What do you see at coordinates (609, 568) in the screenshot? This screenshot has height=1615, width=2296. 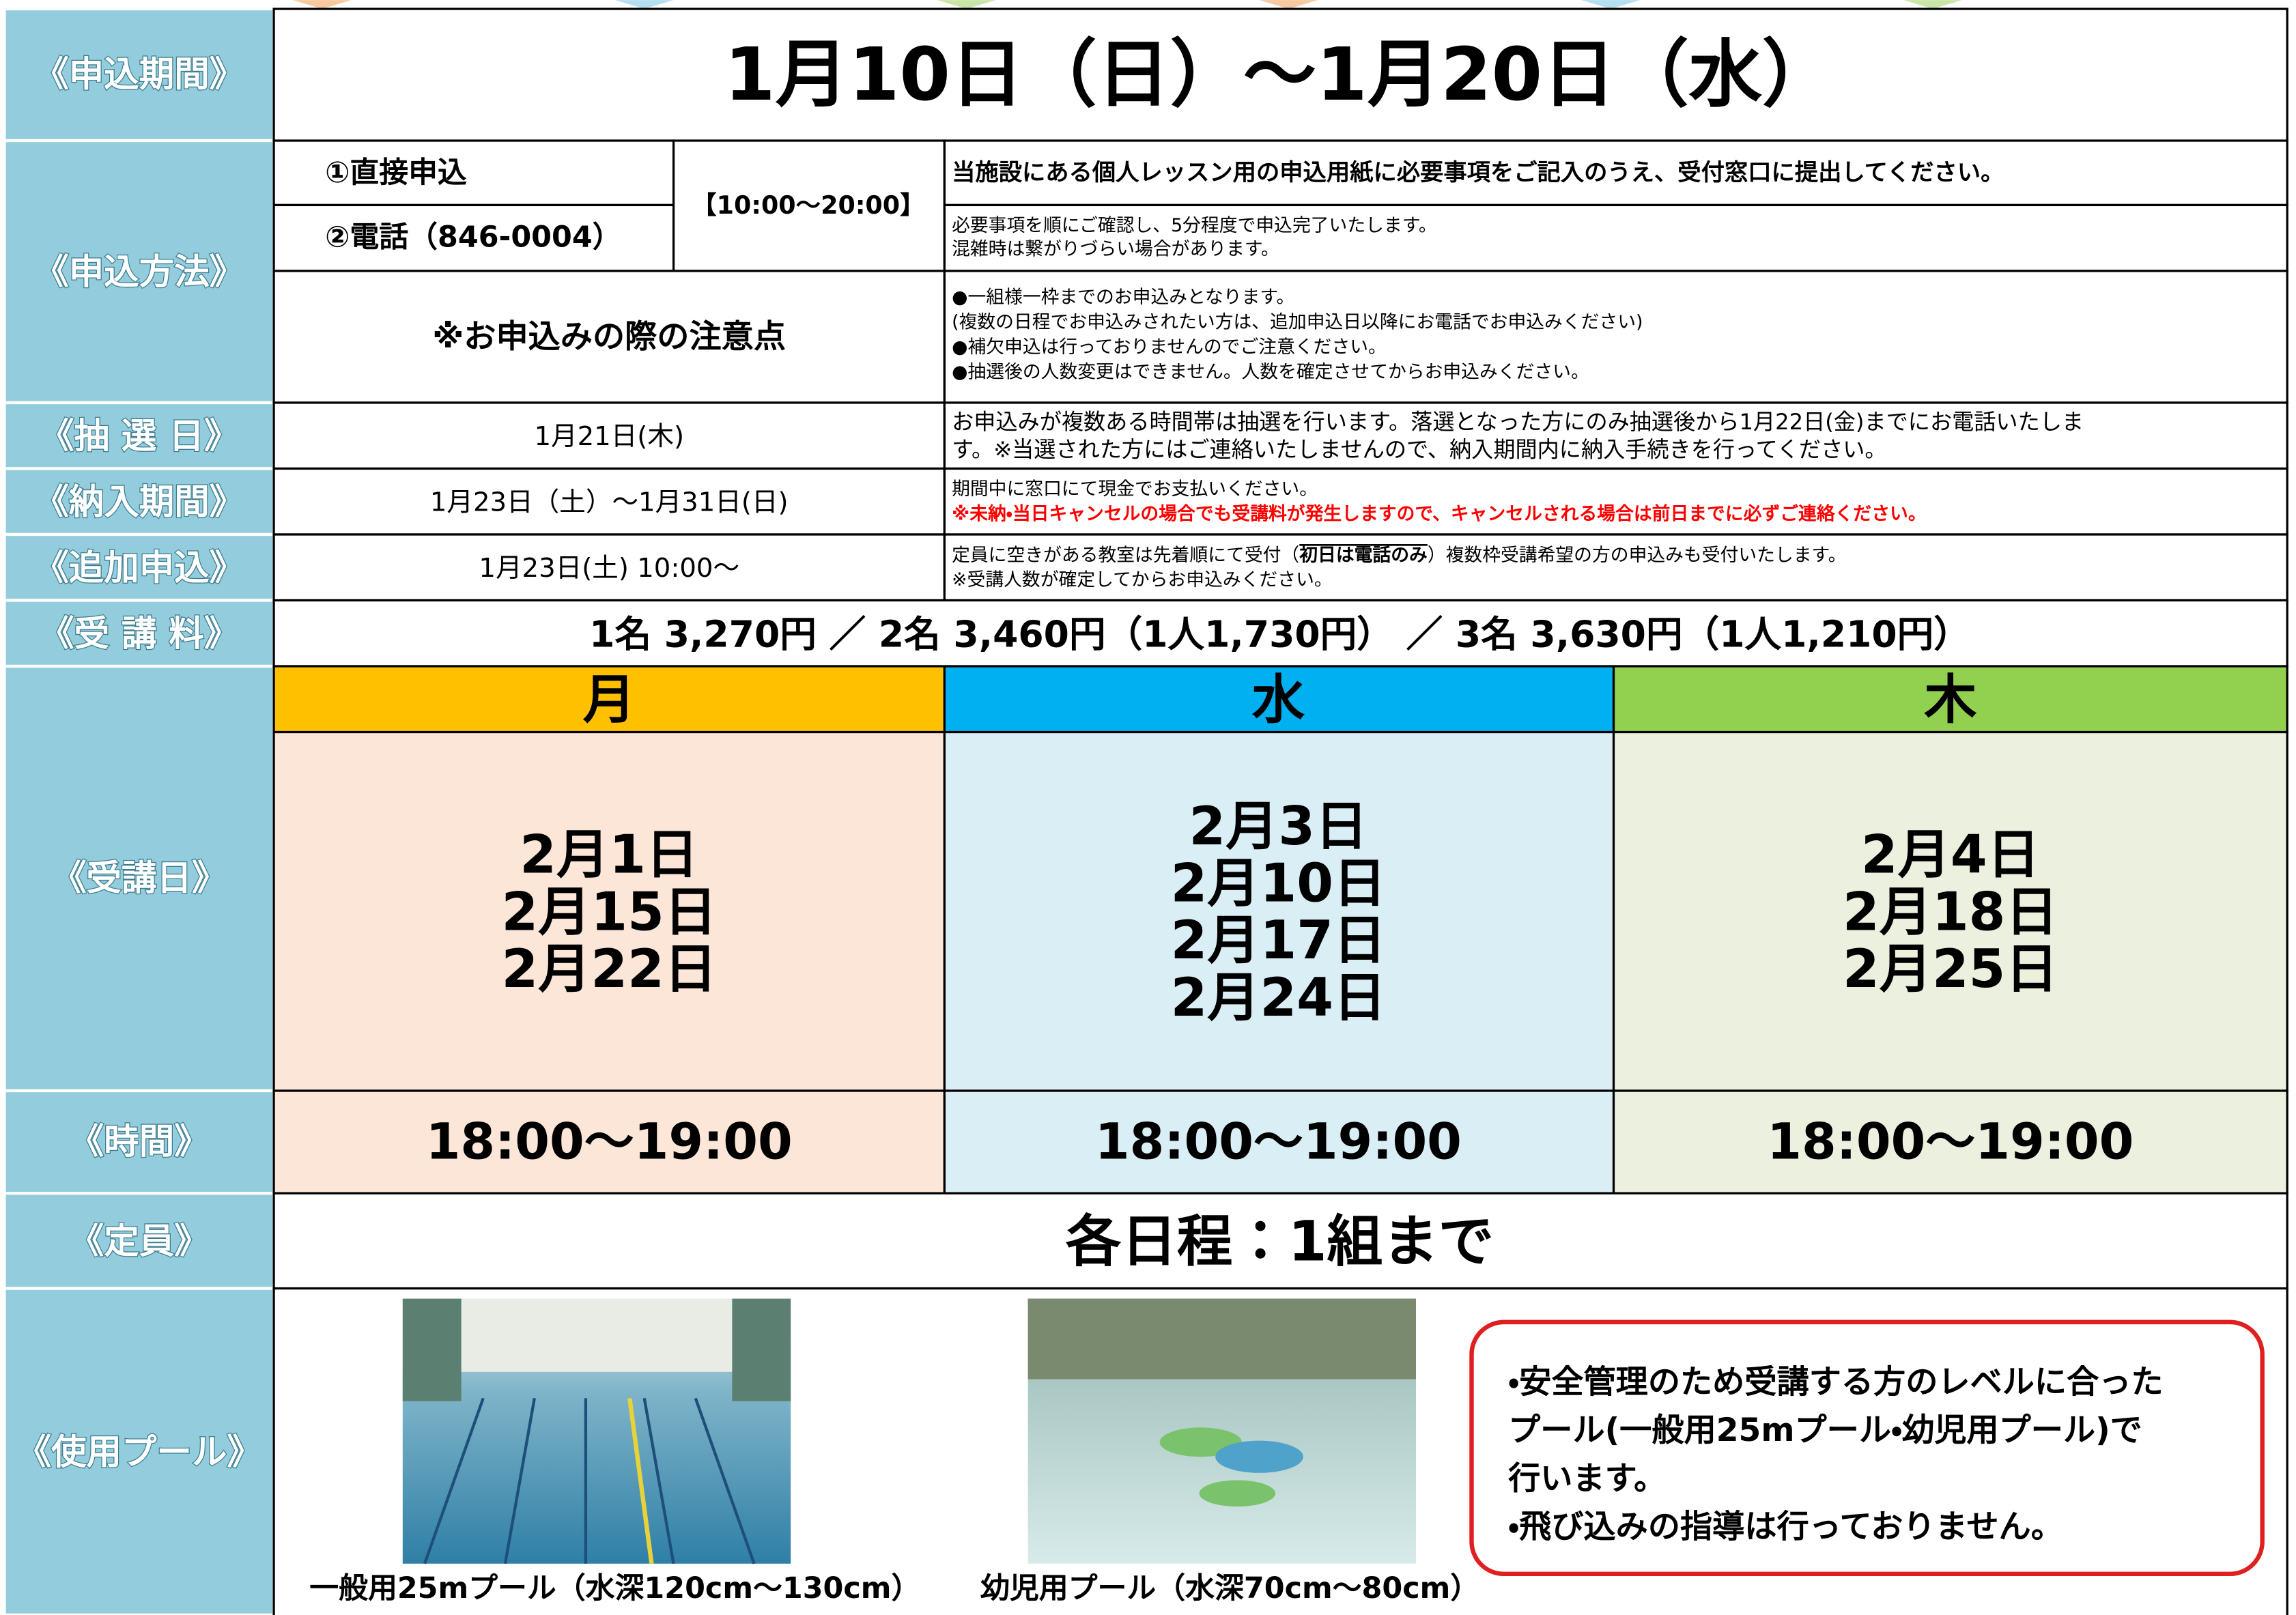 I see `additional-value: 1月23日(土) 10:00〜` at bounding box center [609, 568].